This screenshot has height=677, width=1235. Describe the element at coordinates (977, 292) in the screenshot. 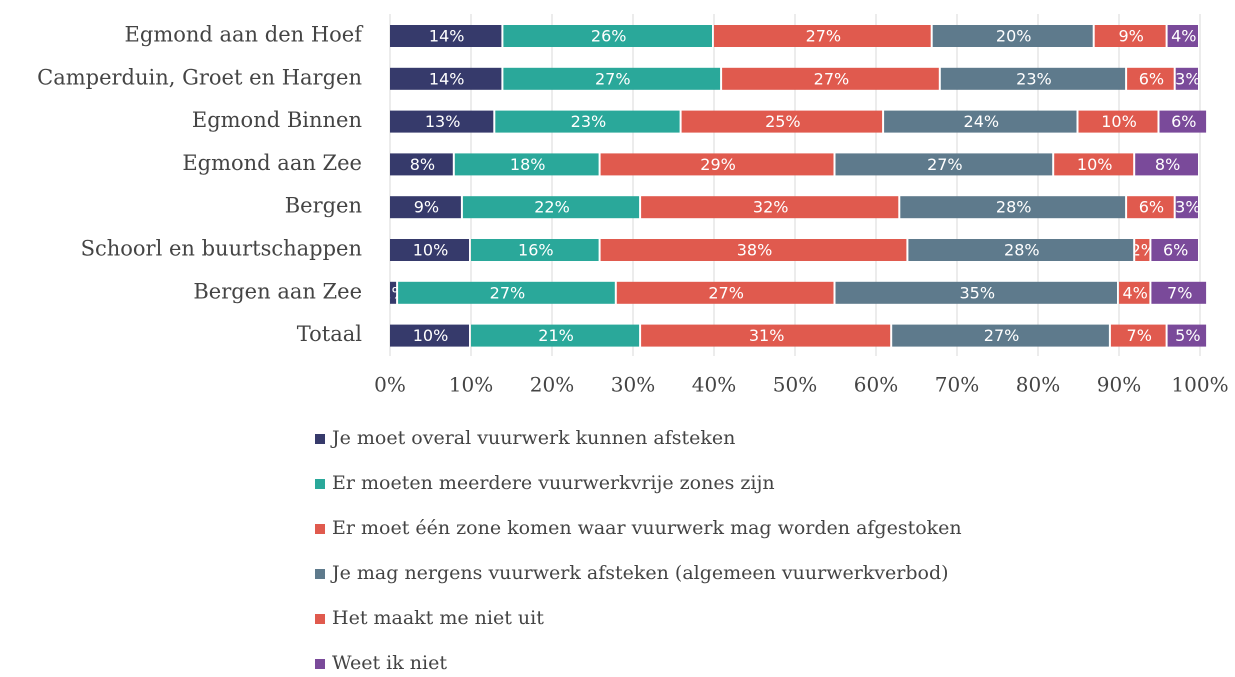

I see `data-label: 35%` at that location.